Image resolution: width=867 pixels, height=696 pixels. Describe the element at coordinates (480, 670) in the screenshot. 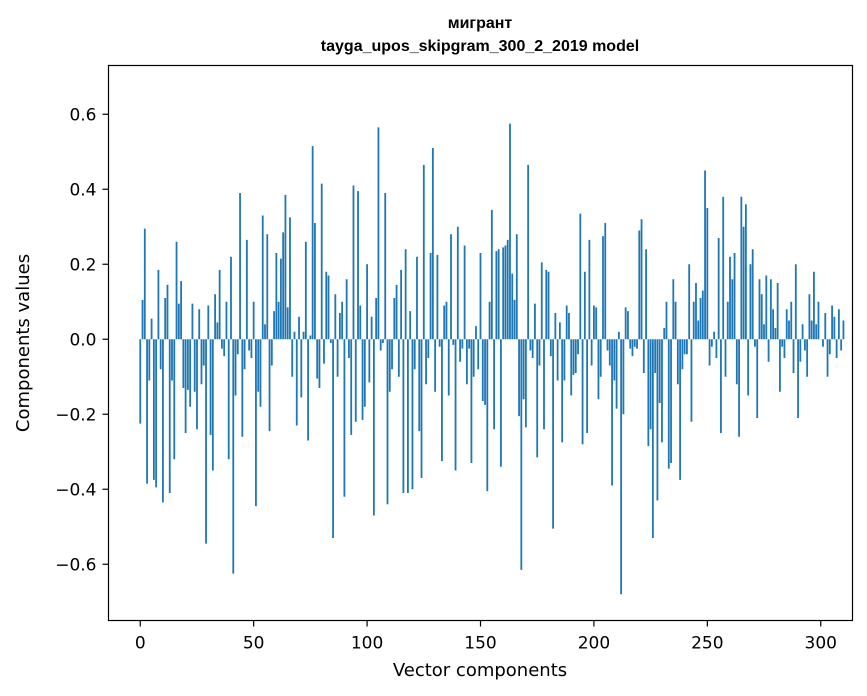

I see `x-axis-label: Vector components` at that location.